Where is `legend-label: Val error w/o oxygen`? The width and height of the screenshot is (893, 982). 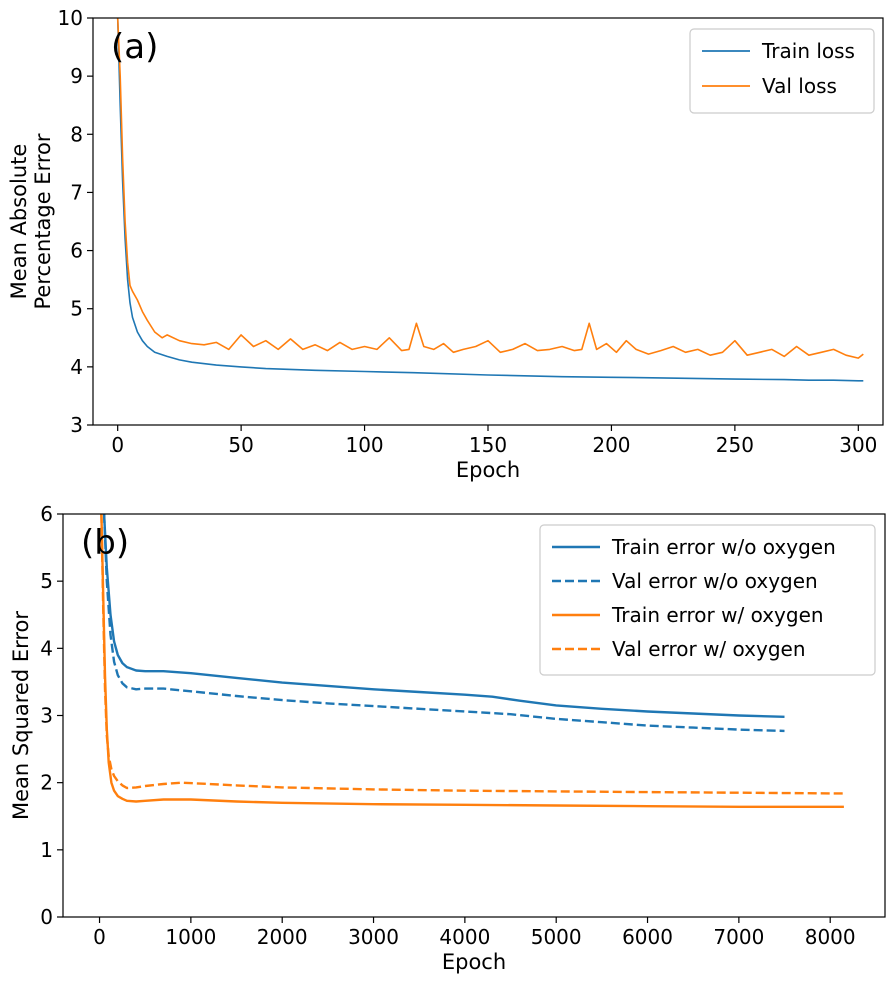
legend-label: Val error w/o oxygen is located at coordinates (715, 581).